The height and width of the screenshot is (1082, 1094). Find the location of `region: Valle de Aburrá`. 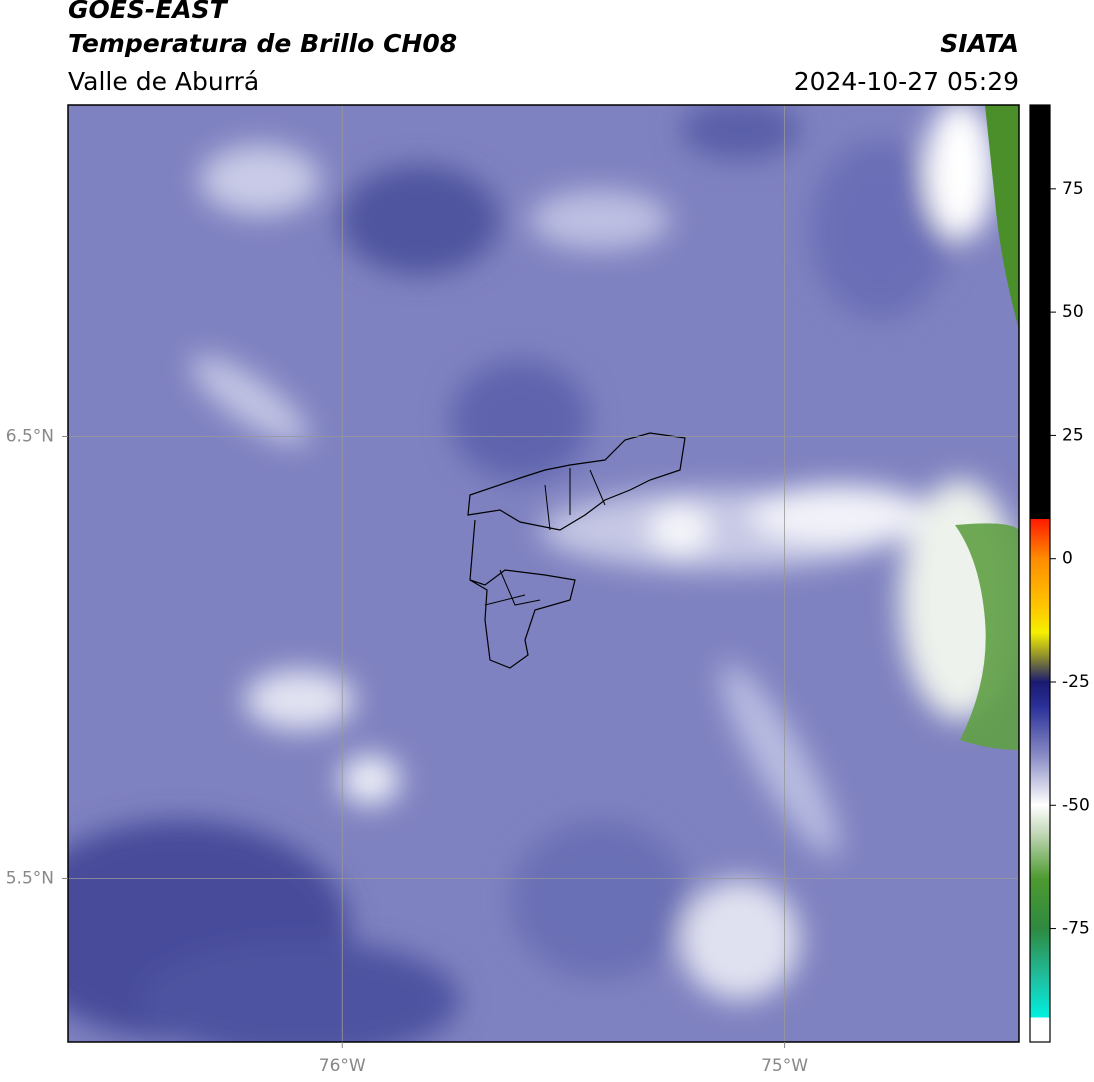

region: Valle de Aburrá is located at coordinates (163, 81).